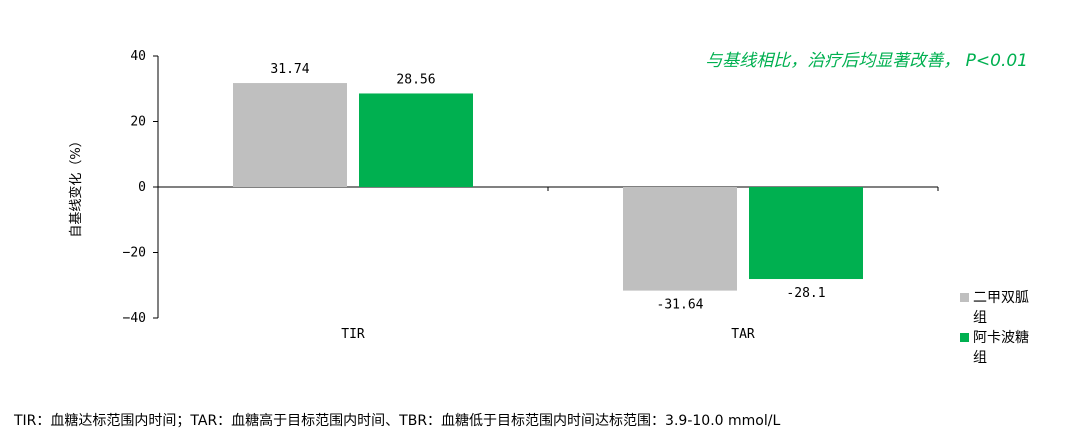 Image resolution: width=1080 pixels, height=442 pixels. Describe the element at coordinates (680, 305) in the screenshot. I see `data-label: -31.64` at that location.